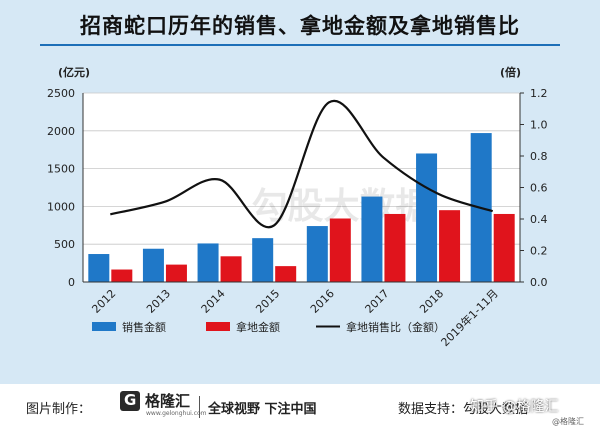  Describe the element at coordinates (463, 409) in the screenshot. I see `data-source: 数据支持：勾股大数据` at that location.